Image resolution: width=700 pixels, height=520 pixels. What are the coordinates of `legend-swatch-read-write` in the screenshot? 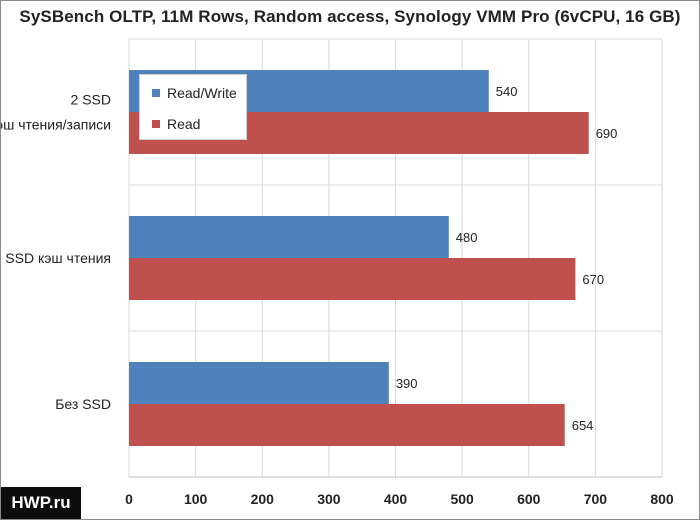 It's located at (156, 93).